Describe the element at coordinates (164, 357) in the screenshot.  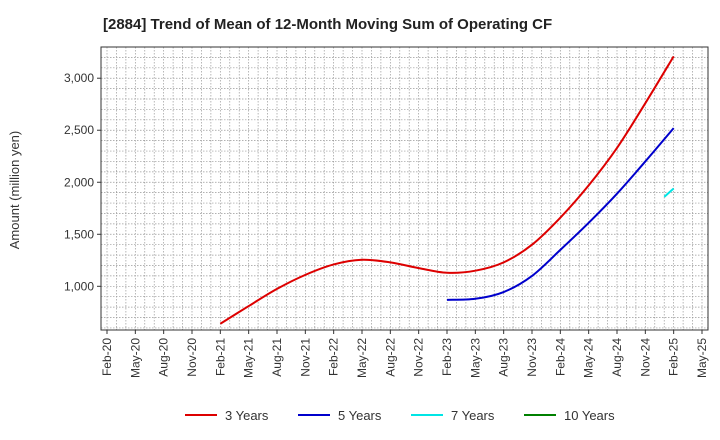
I see `x-tick-label: Aug-20` at that location.